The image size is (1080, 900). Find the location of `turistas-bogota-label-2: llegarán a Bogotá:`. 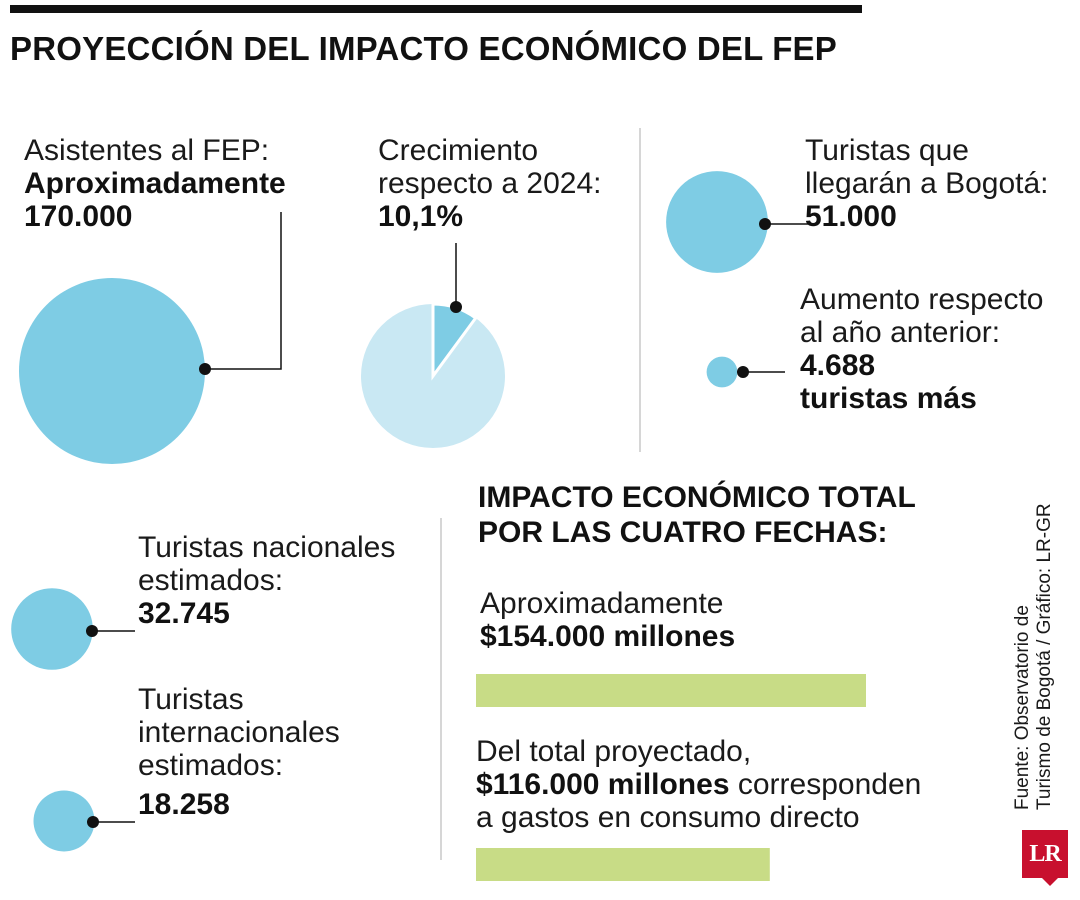

turistas-bogota-label-2: llegarán a Bogotá: is located at coordinates (927, 183).